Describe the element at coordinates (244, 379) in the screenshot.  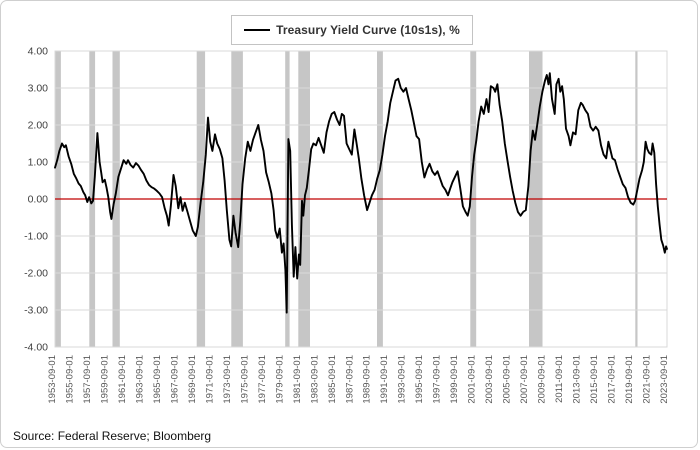
I see `x-axis-tick-label: 1975-09-01` at that location.